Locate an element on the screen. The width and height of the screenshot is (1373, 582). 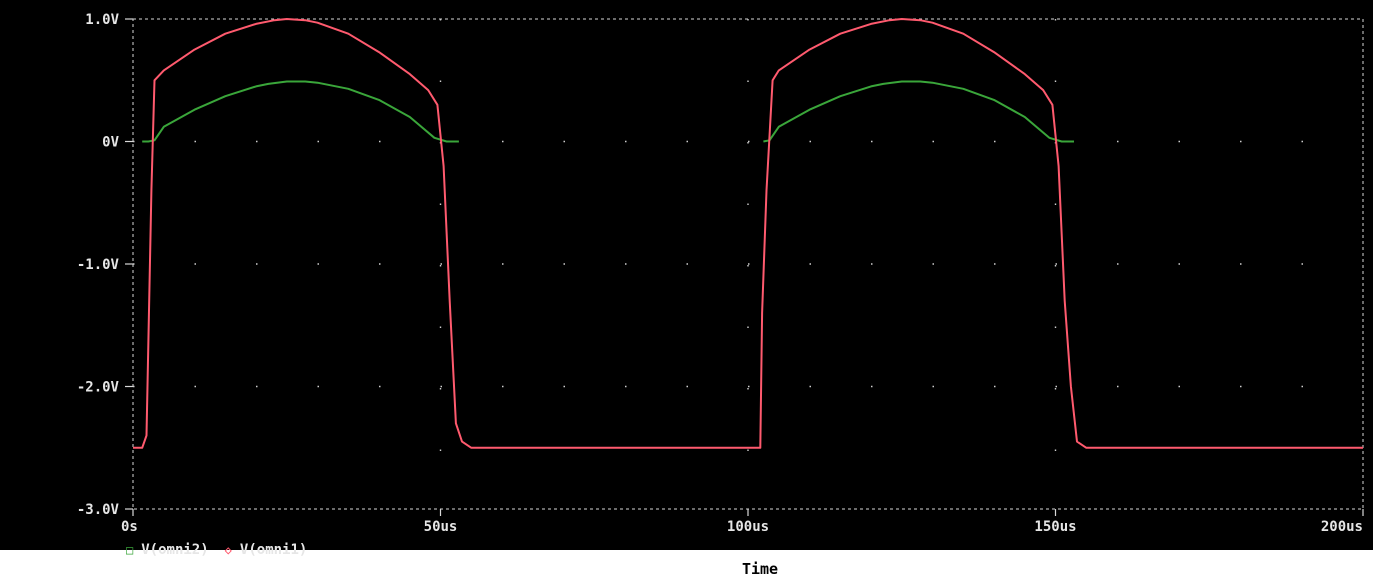
diamond-marker-icon: ◇ is located at coordinates (228, 550).